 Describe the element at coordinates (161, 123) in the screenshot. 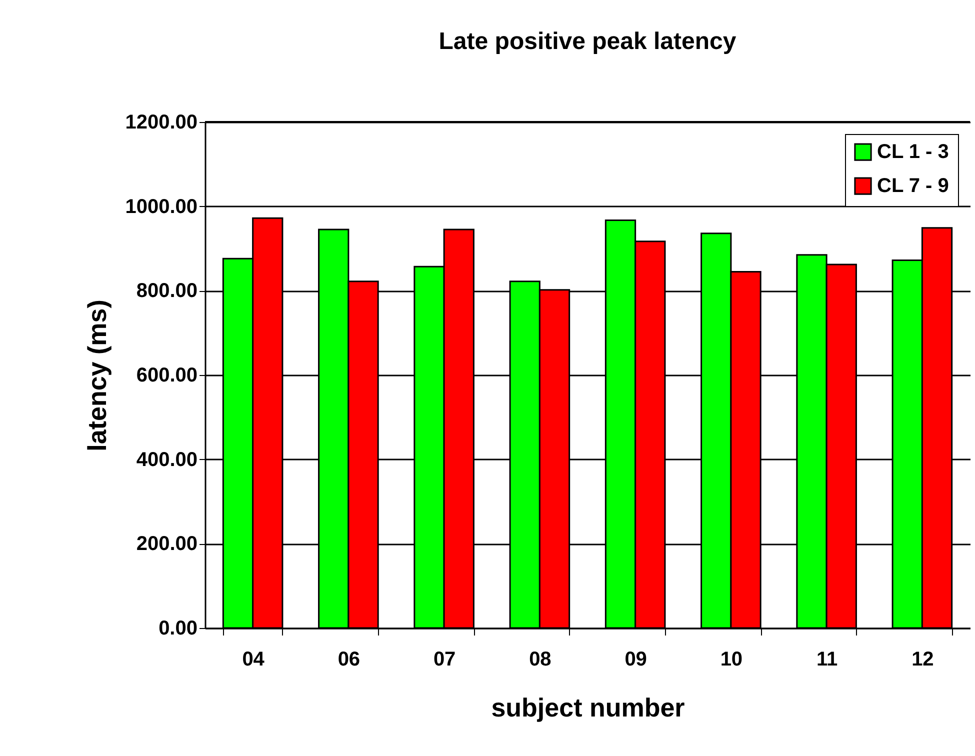

I see `y-tick-label: 1200.00` at that location.